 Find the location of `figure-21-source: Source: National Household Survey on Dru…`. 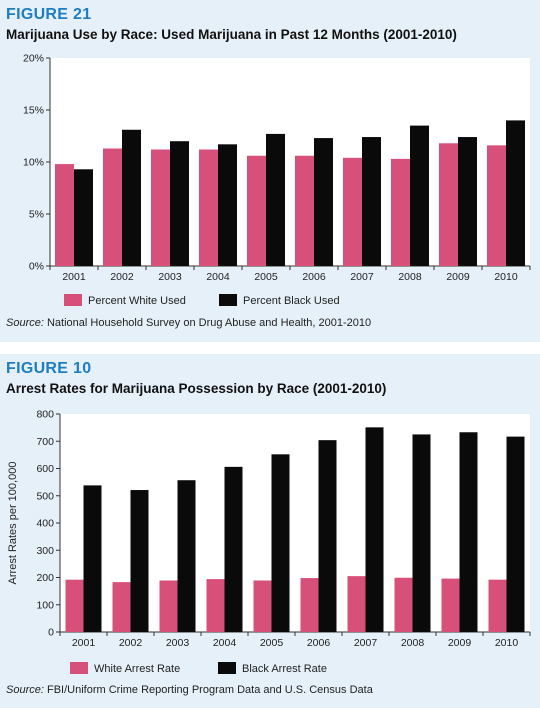

figure-21-source: Source: National Household Survey on Dru… is located at coordinates (188, 323).